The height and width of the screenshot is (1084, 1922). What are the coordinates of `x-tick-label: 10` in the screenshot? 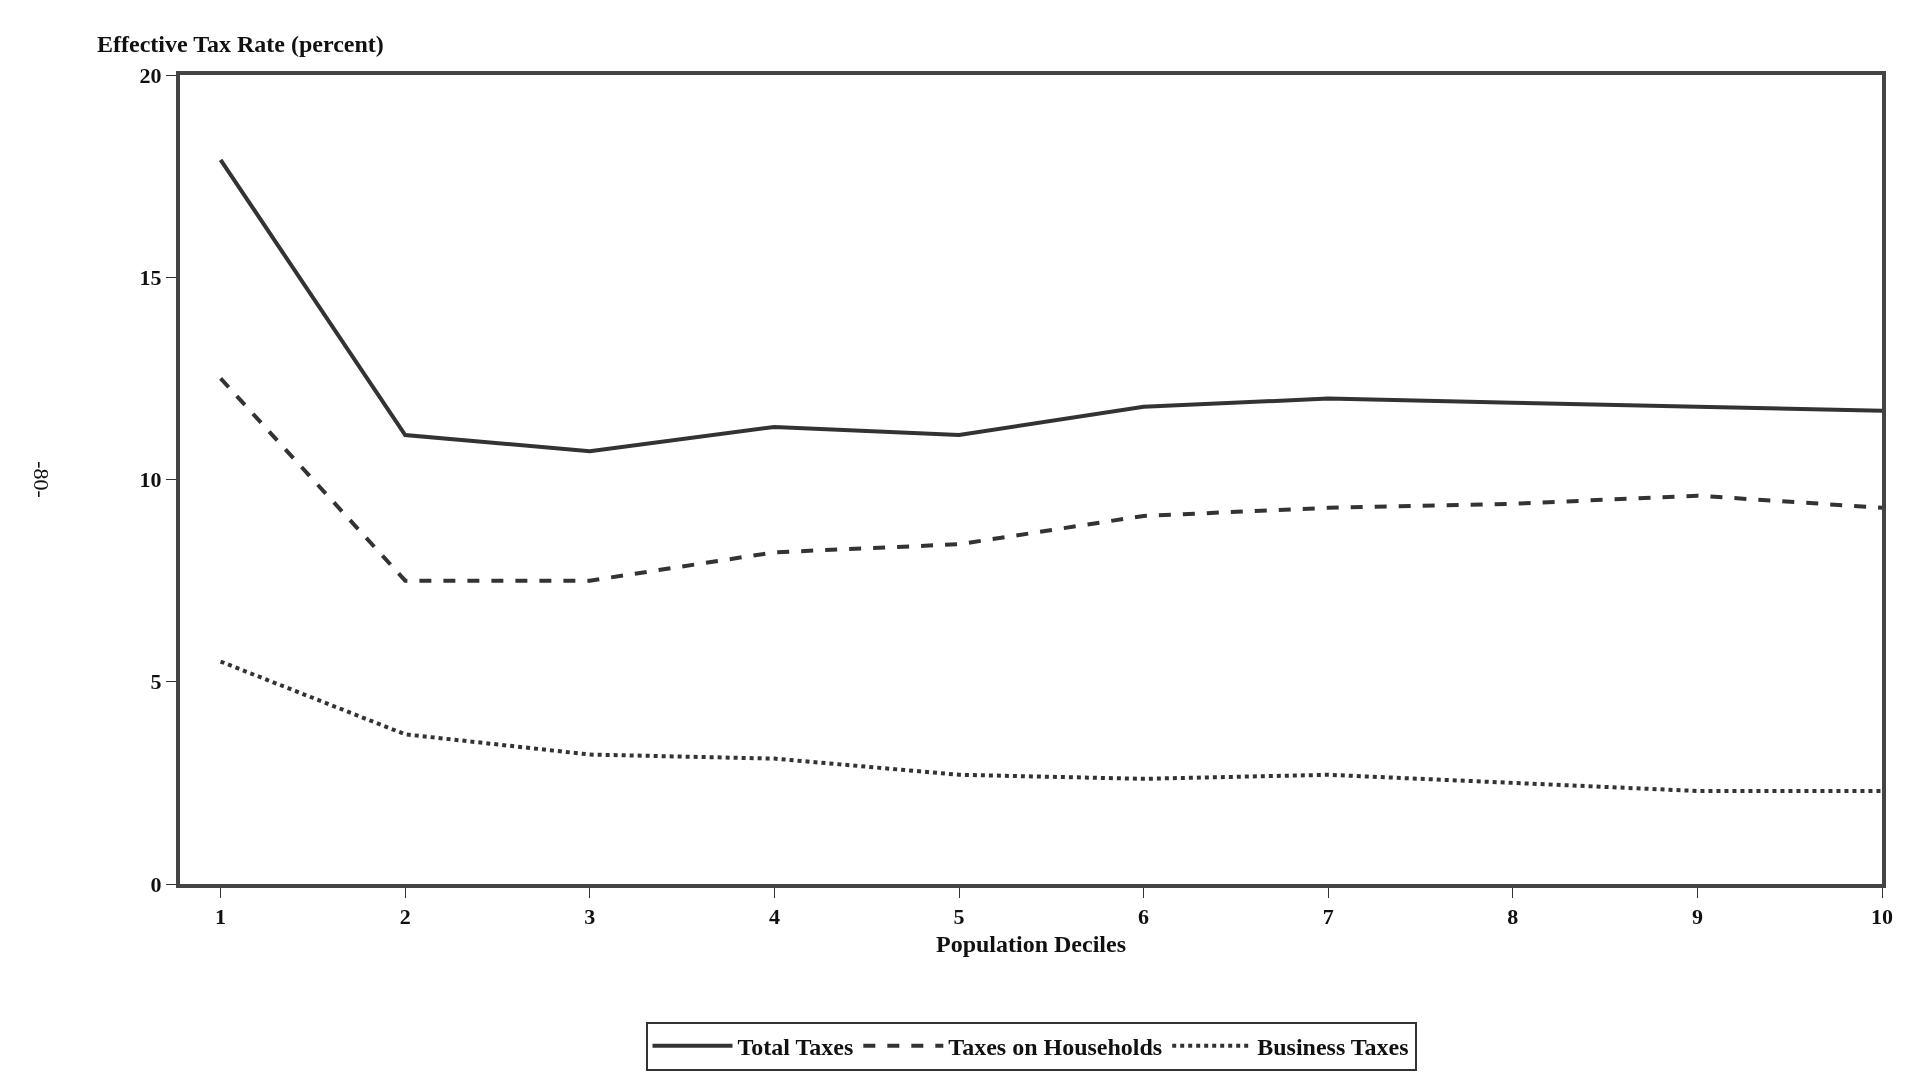 It's located at (1882, 917).